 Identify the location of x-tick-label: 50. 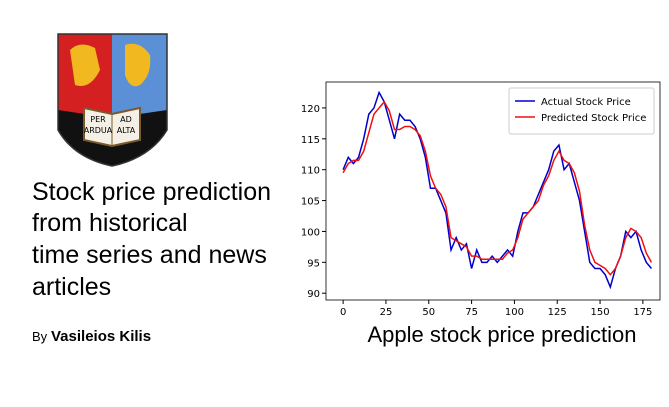
(428, 312).